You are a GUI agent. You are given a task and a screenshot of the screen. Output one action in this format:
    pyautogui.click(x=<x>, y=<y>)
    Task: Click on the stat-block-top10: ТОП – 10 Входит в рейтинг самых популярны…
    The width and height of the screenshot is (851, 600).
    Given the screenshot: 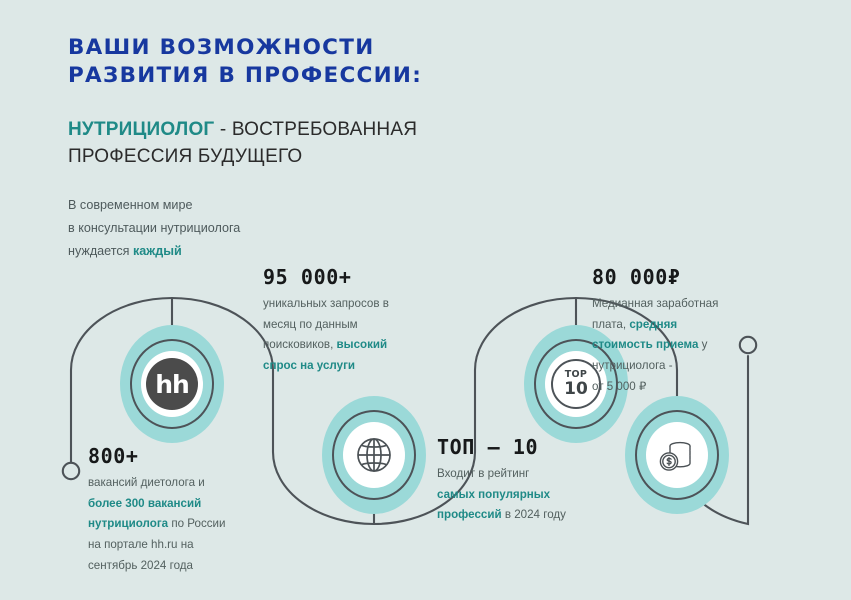 What is the action you would take?
    pyautogui.click(x=532, y=481)
    